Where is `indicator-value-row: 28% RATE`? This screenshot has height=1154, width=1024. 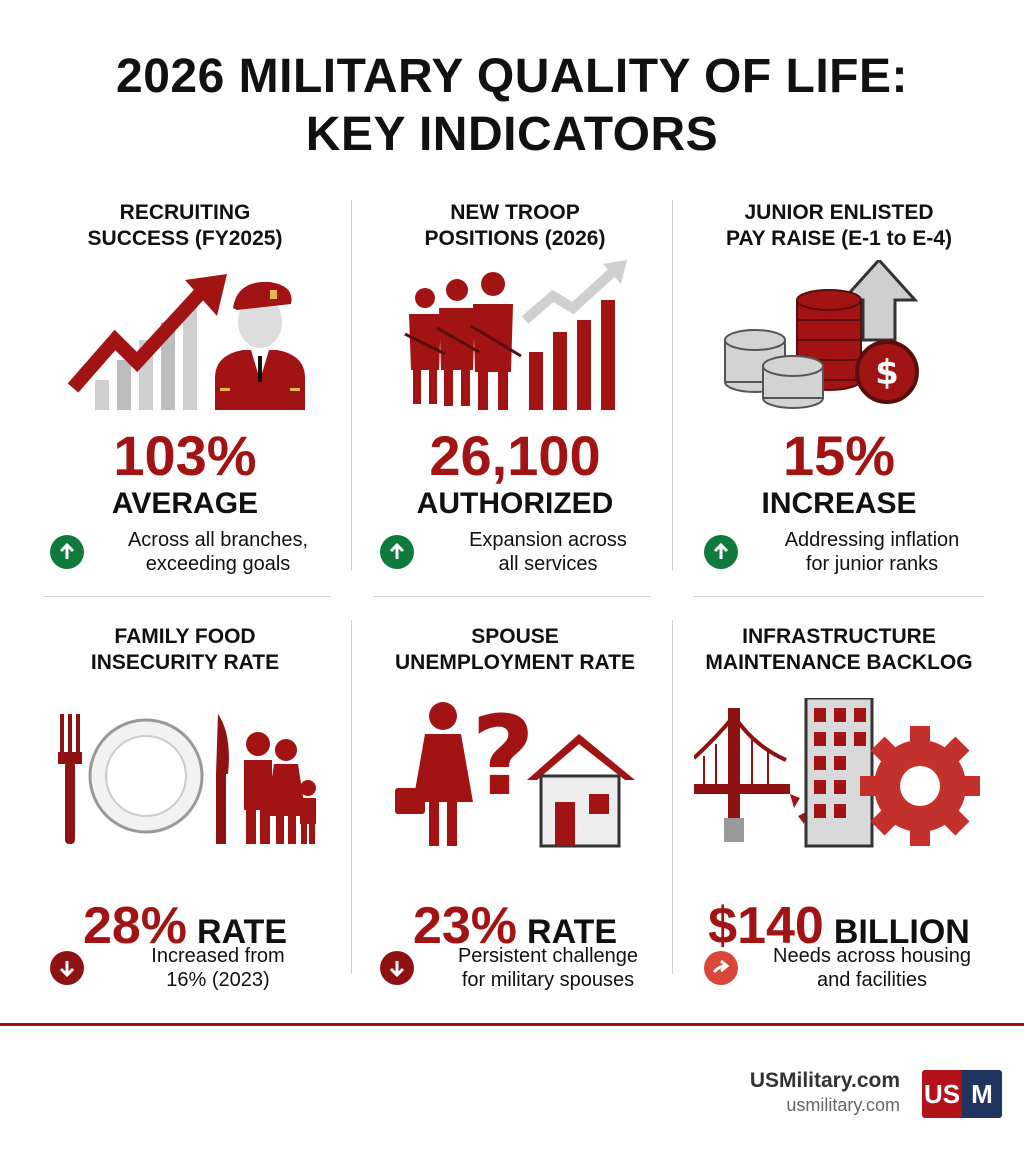 indicator-value-row: 28% RATE is located at coordinates (185, 929).